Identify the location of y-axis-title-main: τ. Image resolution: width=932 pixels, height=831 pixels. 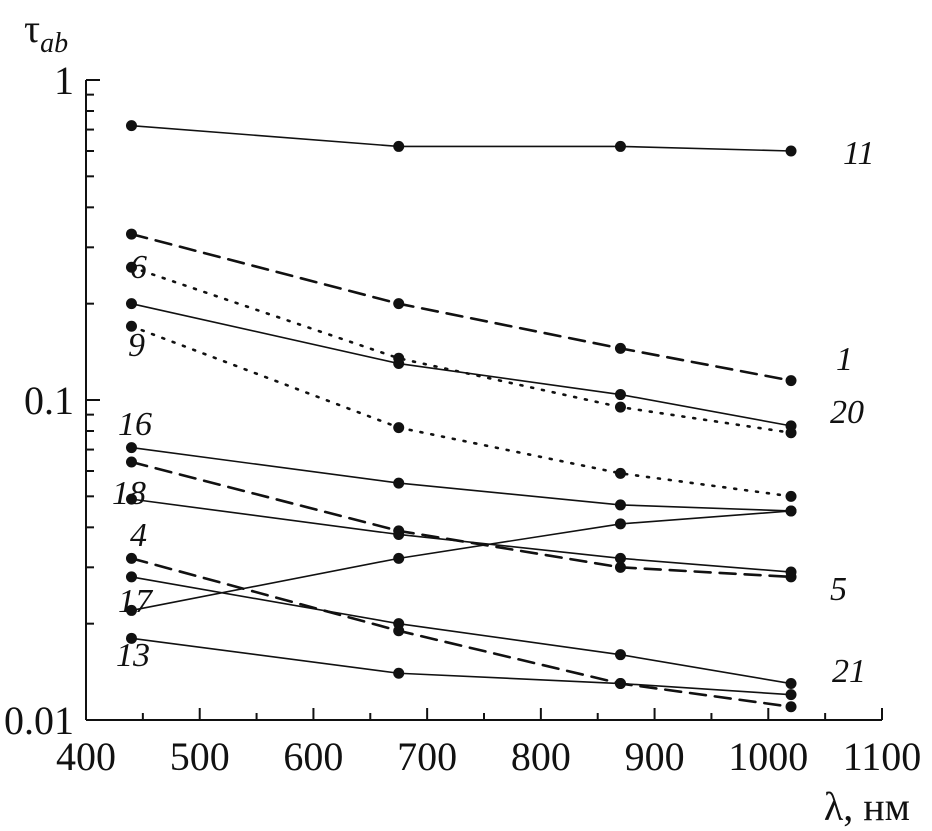
(32, 28).